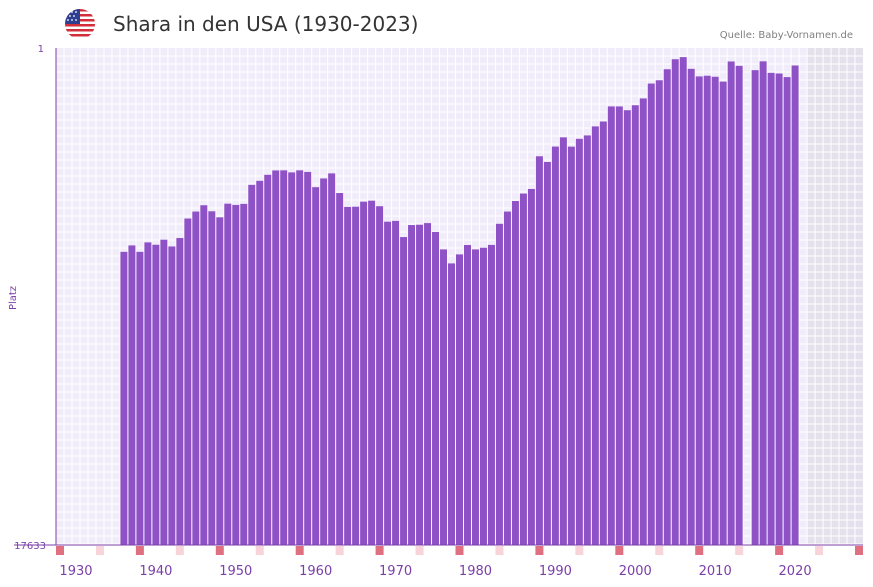 The width and height of the screenshot is (873, 587). Describe the element at coordinates (419, 550) in the screenshot. I see `year-marker-1973` at that location.